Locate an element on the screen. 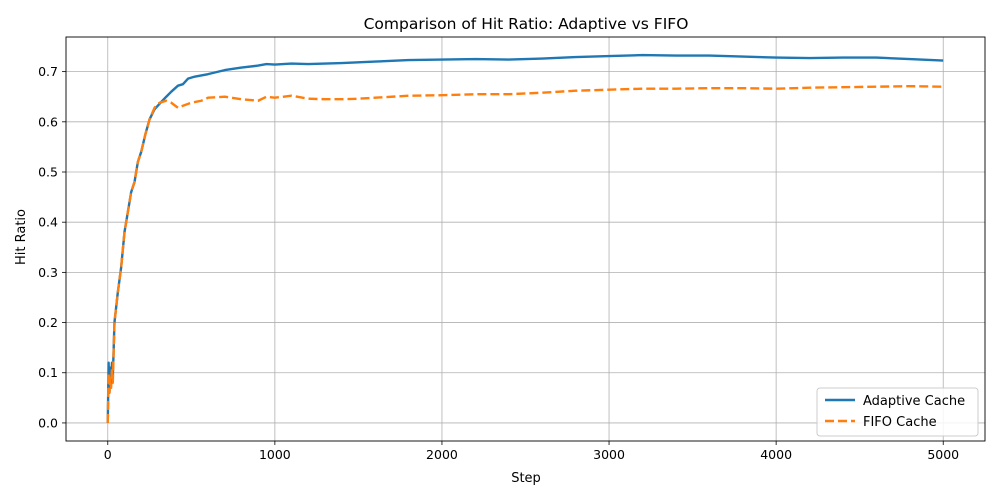  x-tick-label: 1000 is located at coordinates (275, 454).